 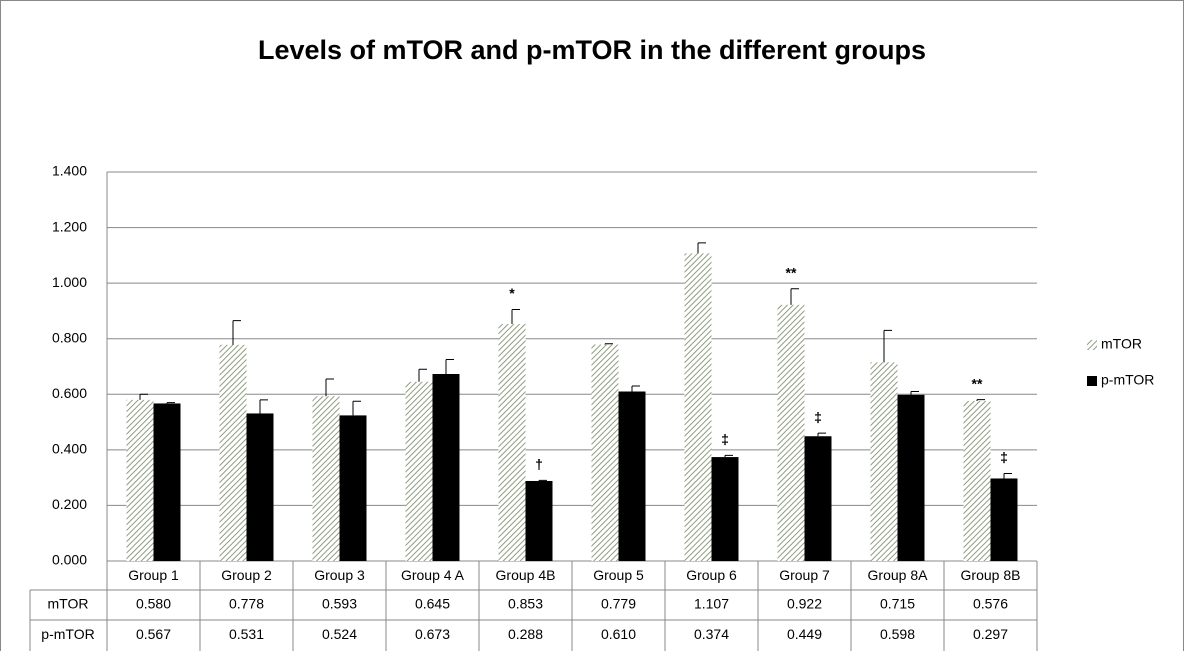 What do you see at coordinates (897, 634) in the screenshot?
I see `table-value: 0.598` at bounding box center [897, 634].